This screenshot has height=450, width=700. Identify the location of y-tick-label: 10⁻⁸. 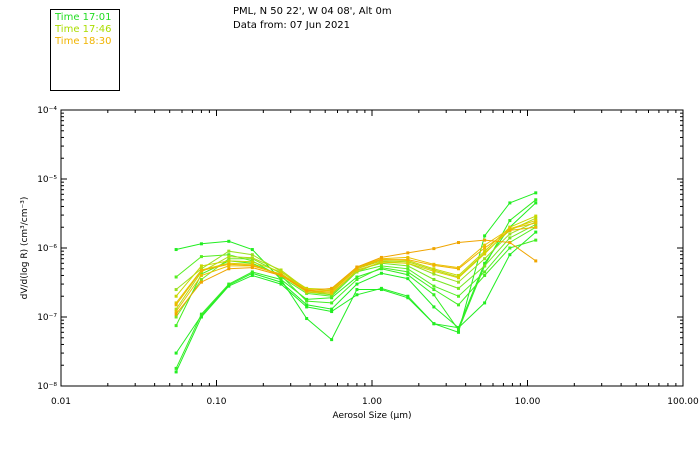
(47, 387).